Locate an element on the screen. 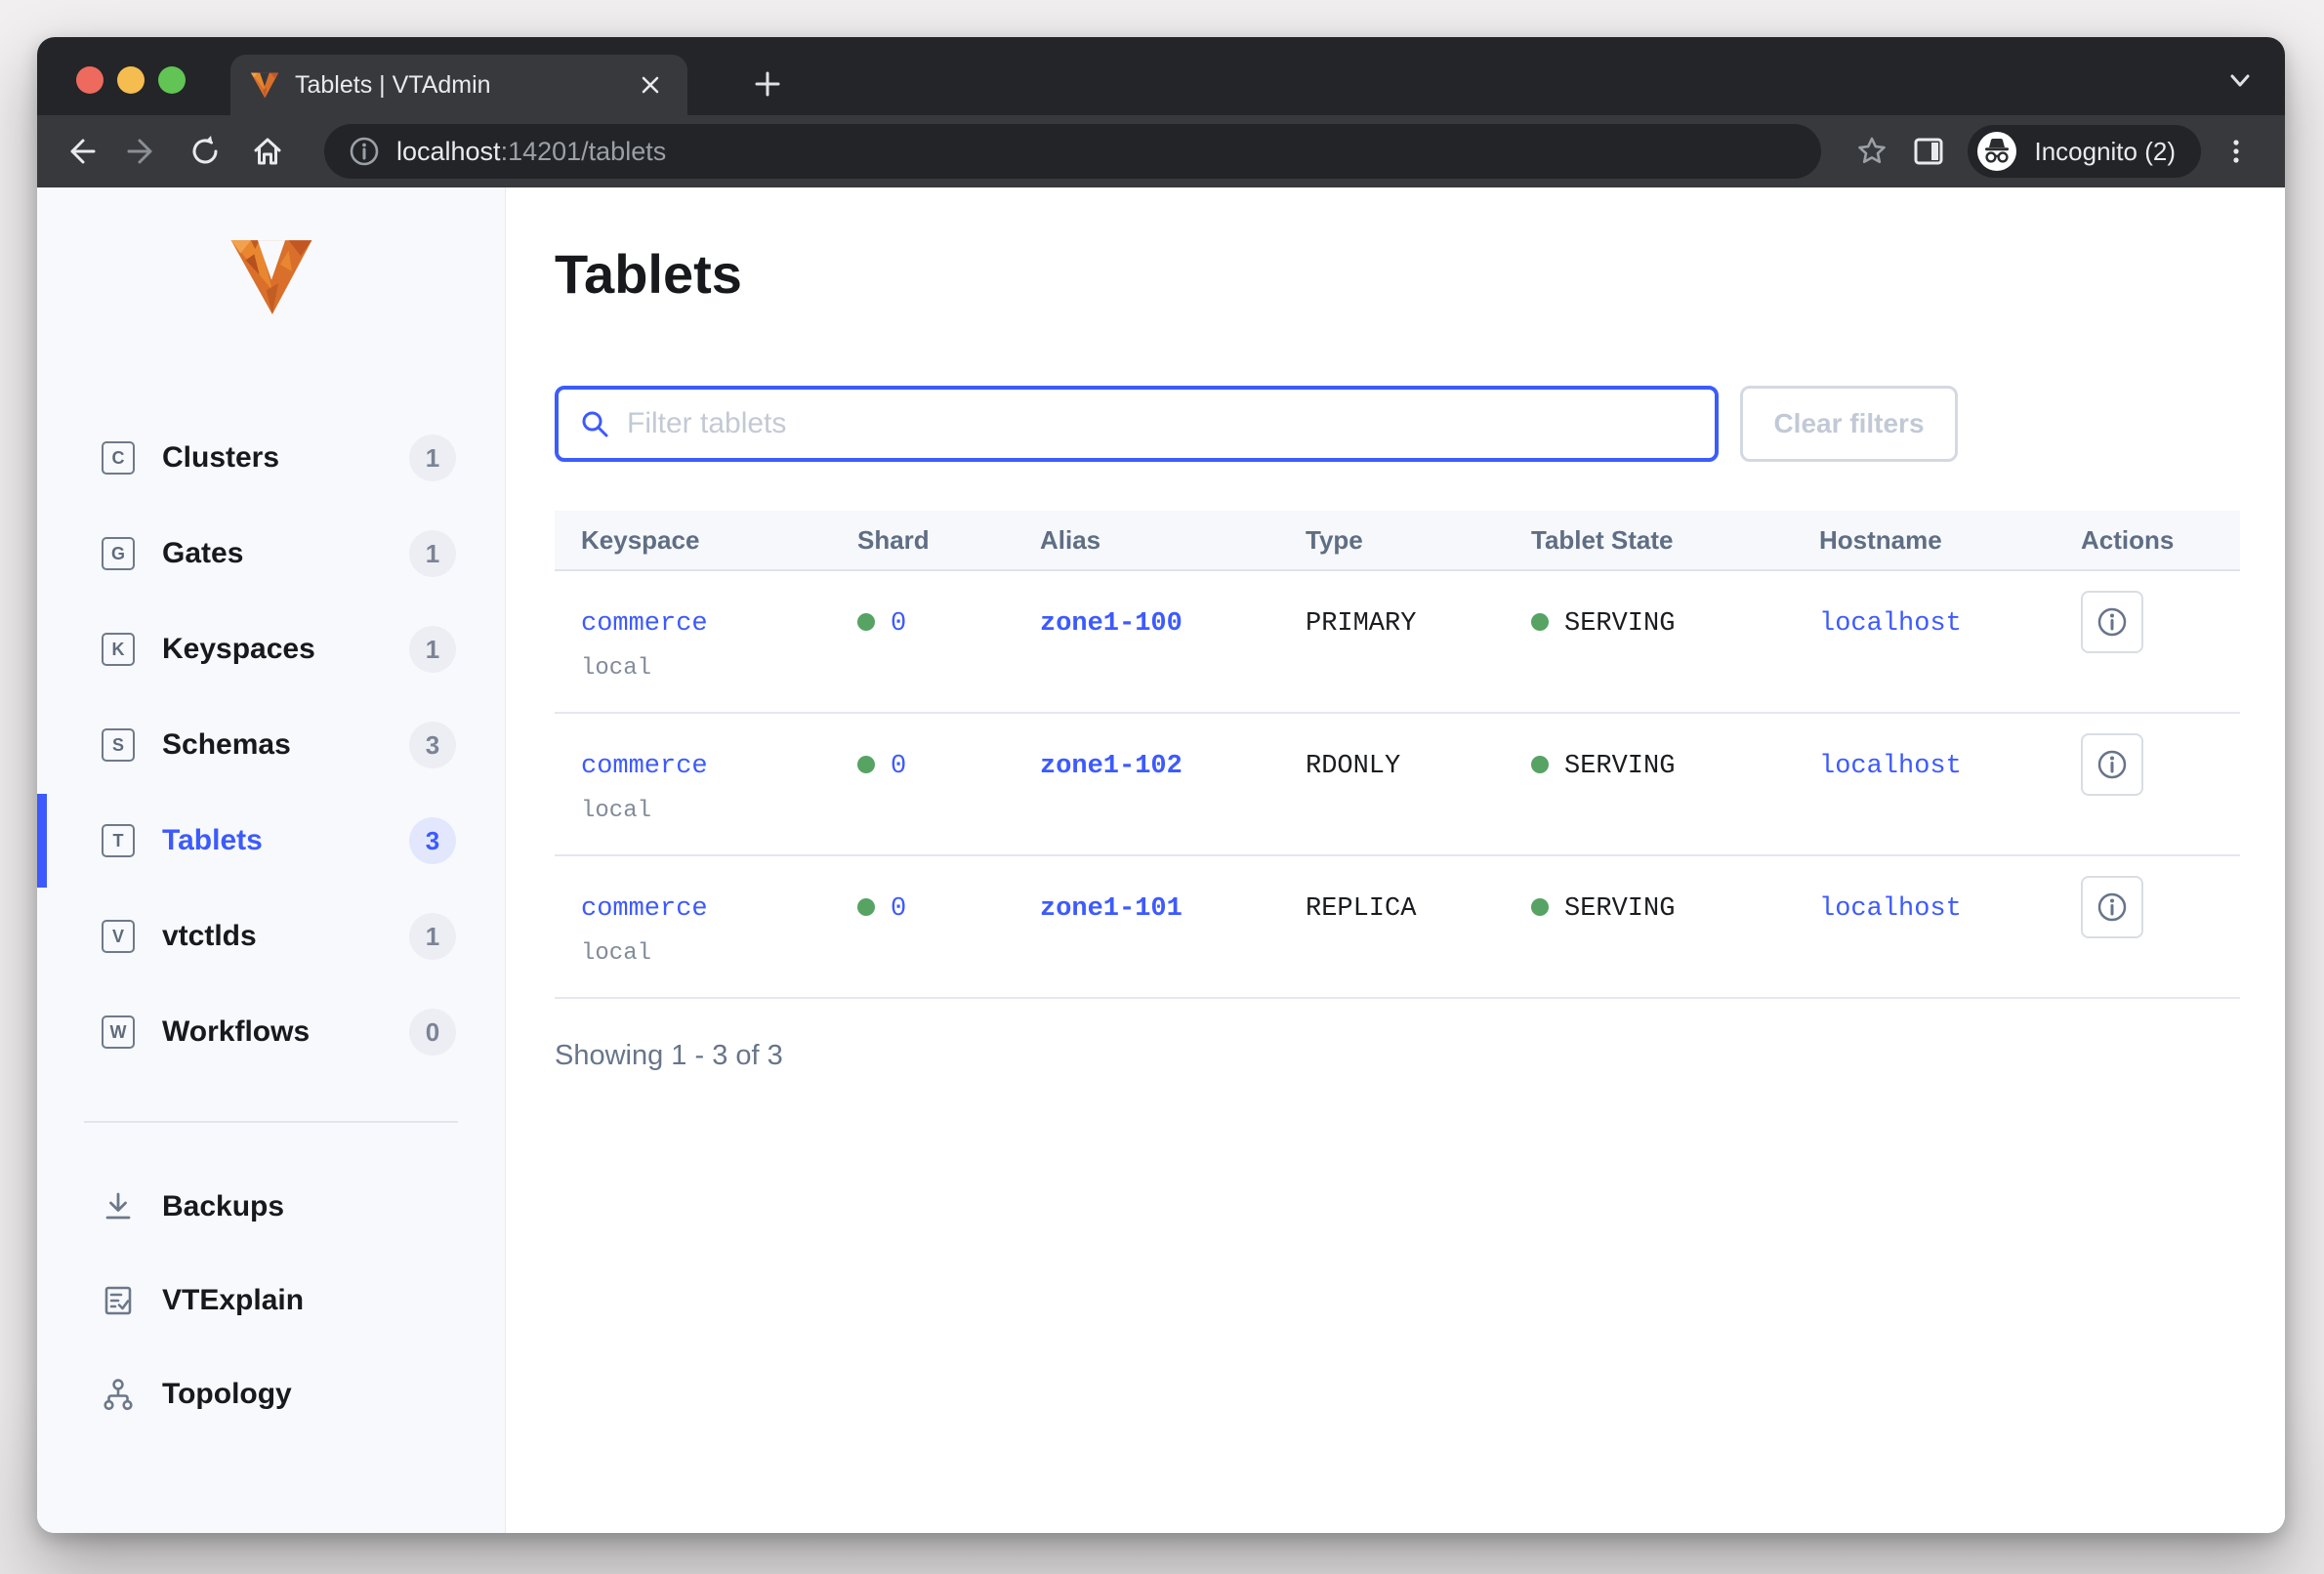 This screenshot has height=1574, width=2324. tab-close-icon is located at coordinates (651, 85).